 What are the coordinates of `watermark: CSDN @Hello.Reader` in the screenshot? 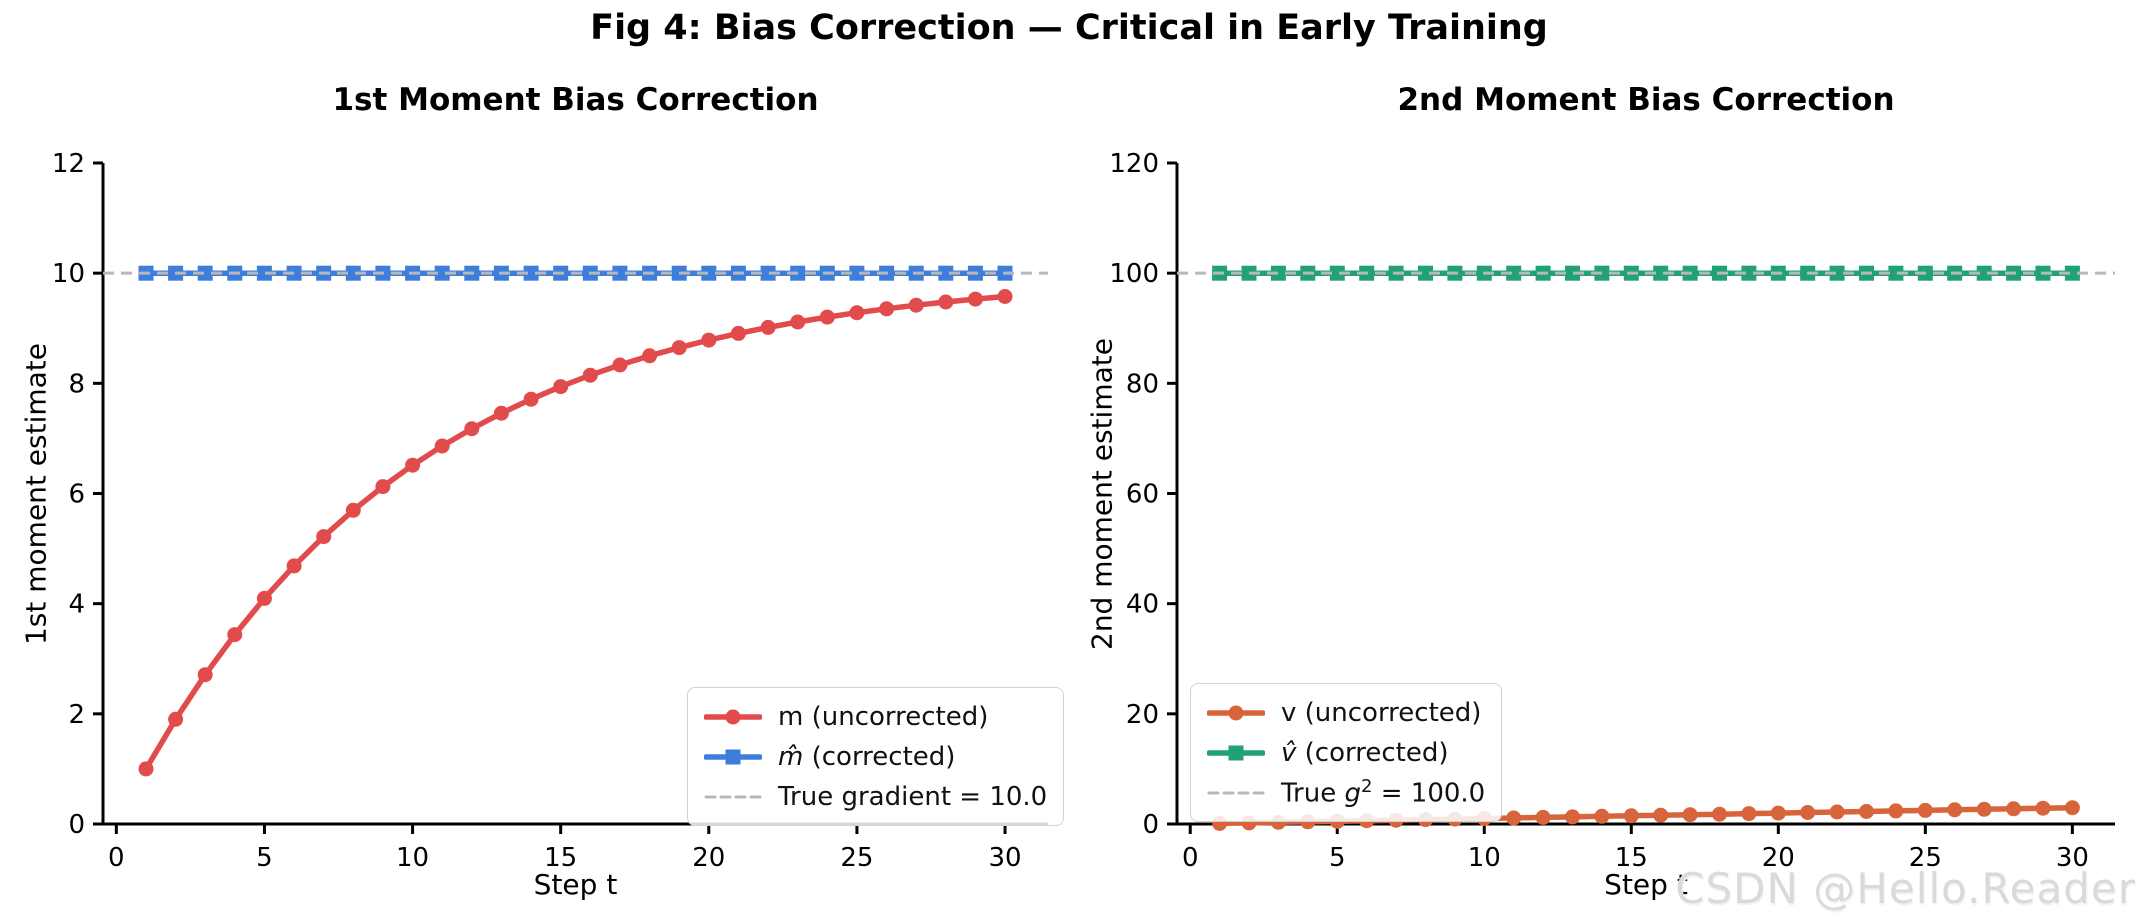 It's located at (1905, 888).